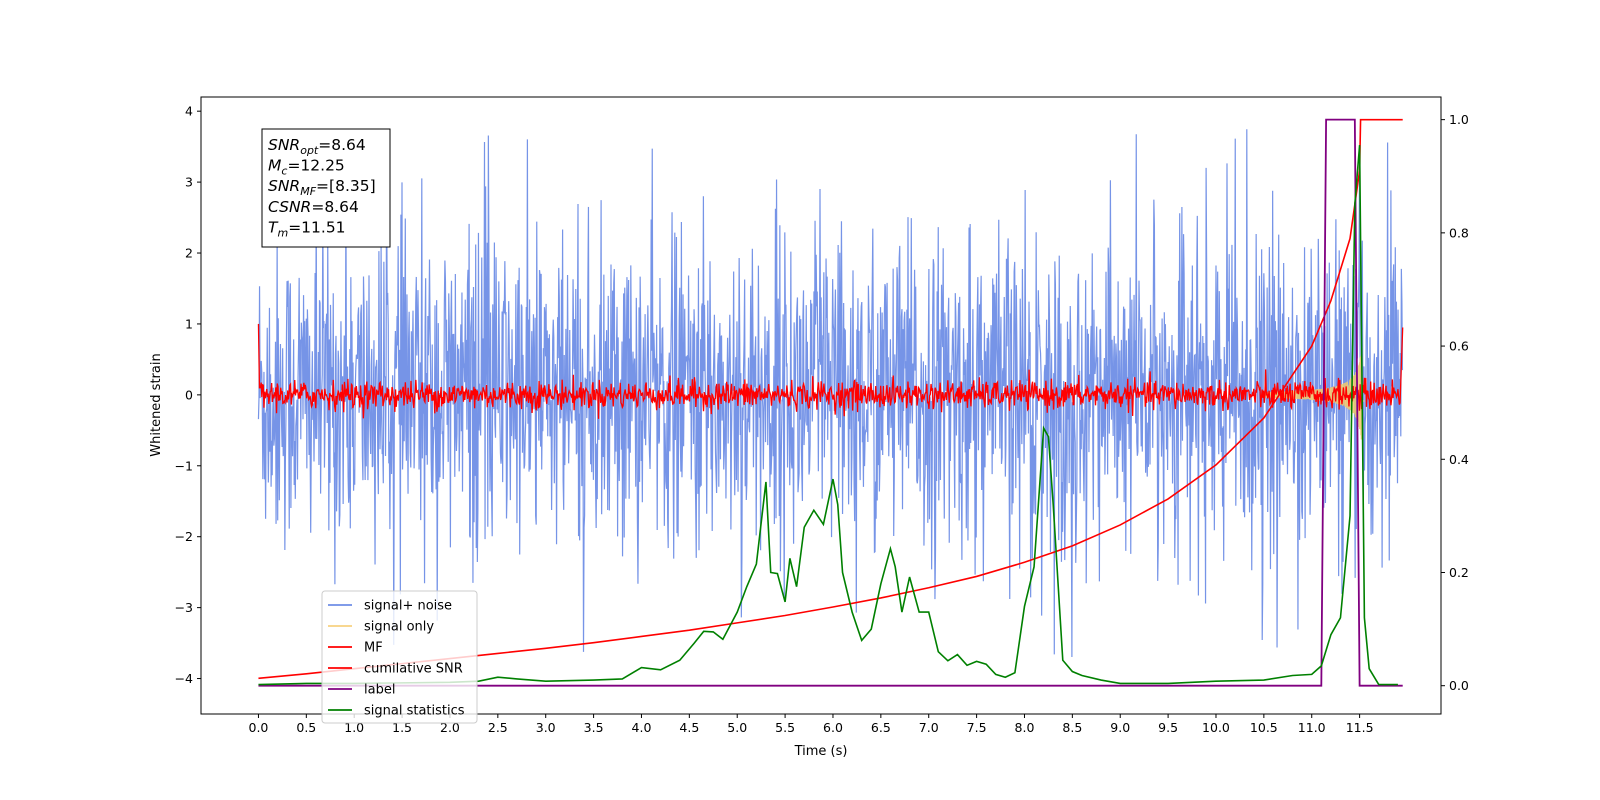  What do you see at coordinates (399, 627) in the screenshot?
I see `legend-label: signal only` at bounding box center [399, 627].